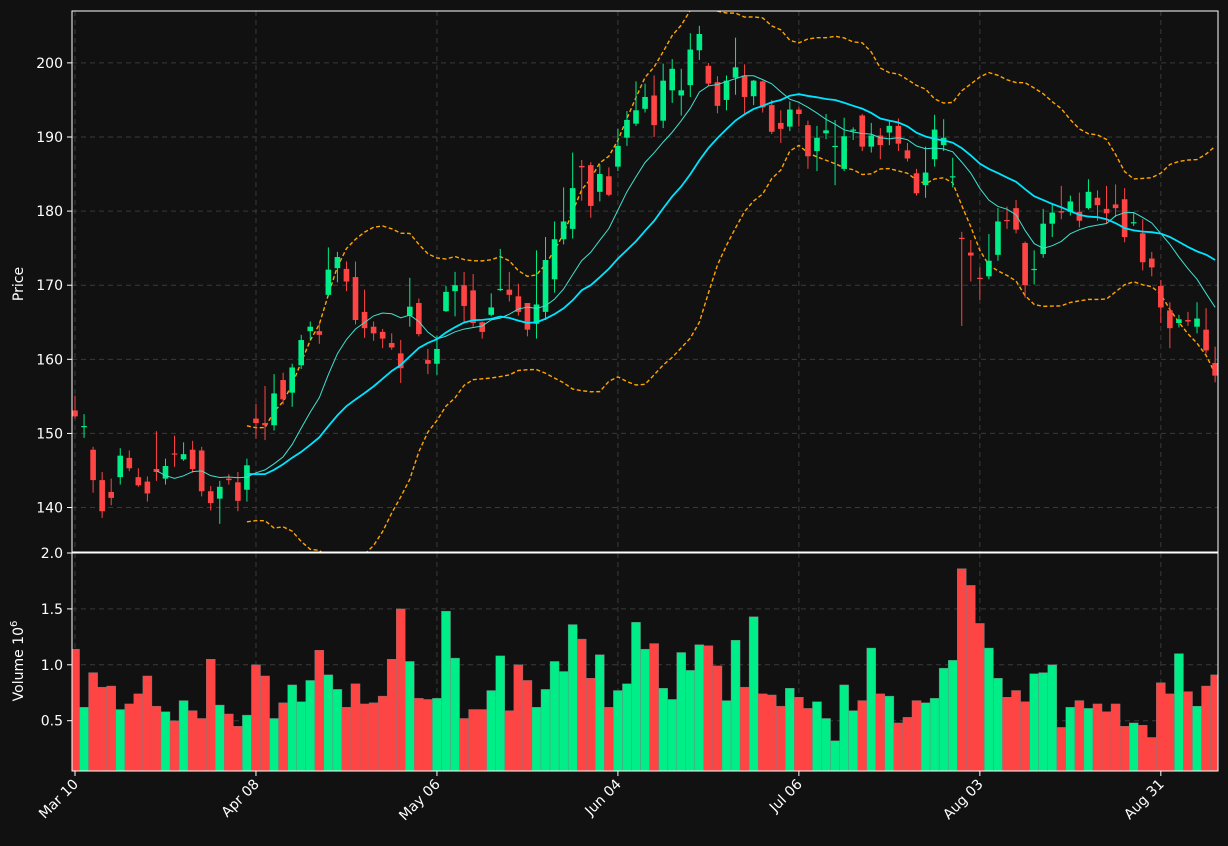 Image resolution: width=1228 pixels, height=846 pixels. What do you see at coordinates (49, 286) in the screenshot?
I see `price-tick-label: 170` at bounding box center [49, 286].